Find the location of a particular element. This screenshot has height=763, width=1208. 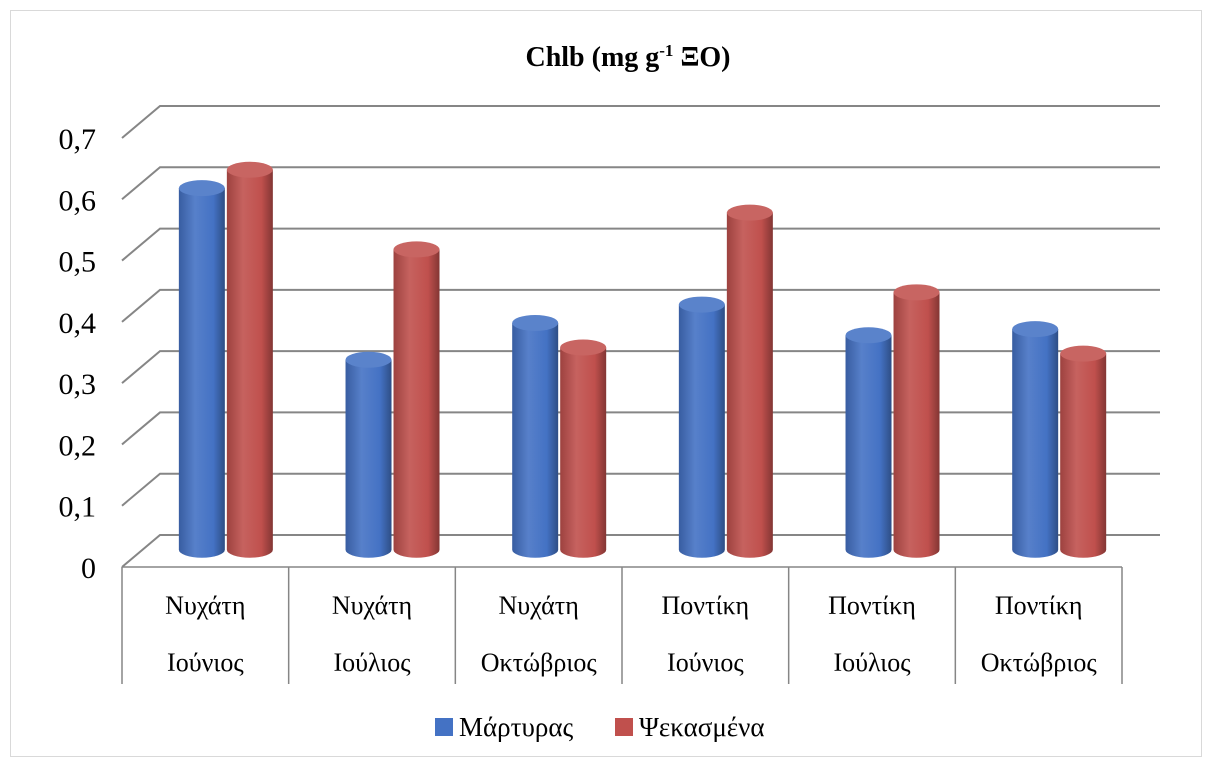

chart-title-superscript: -1 is located at coordinates (666, 50).